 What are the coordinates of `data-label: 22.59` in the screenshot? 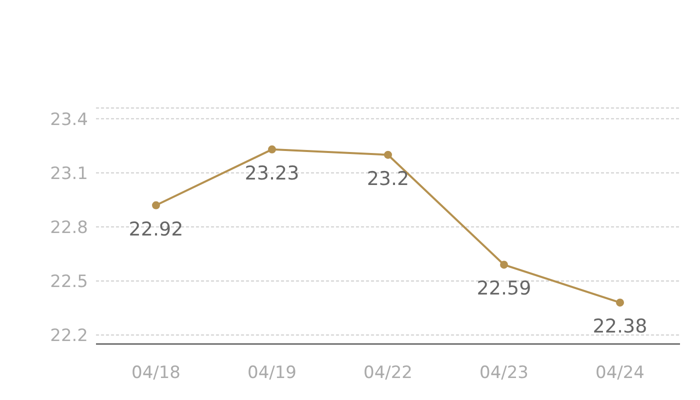 It's located at (504, 289).